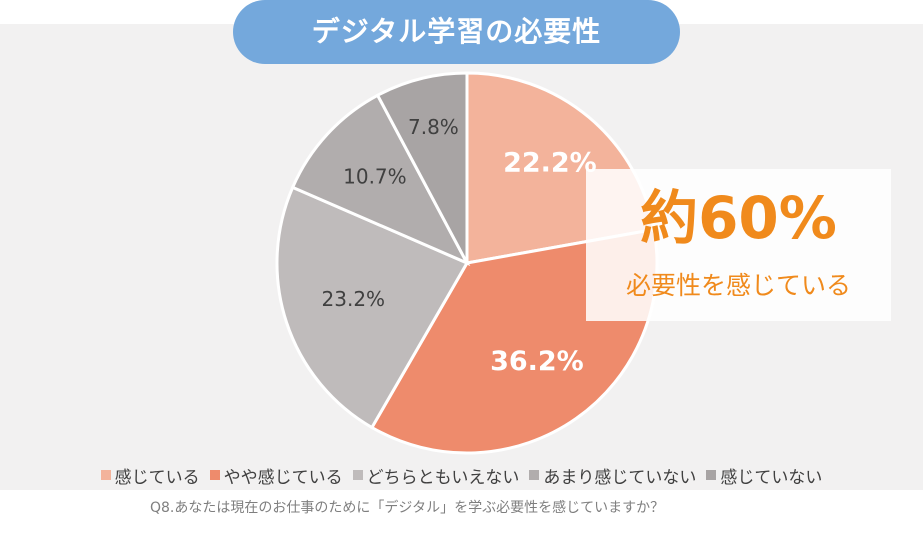 The width and height of the screenshot is (923, 556). What do you see at coordinates (433, 127) in the screenshot?
I see `pie-data-label: 7.8%` at bounding box center [433, 127].